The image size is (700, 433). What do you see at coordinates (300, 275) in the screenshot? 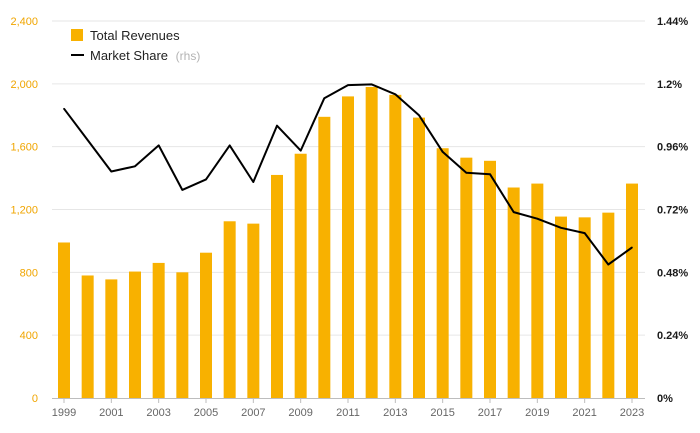
I see `bar-2009` at bounding box center [300, 275].